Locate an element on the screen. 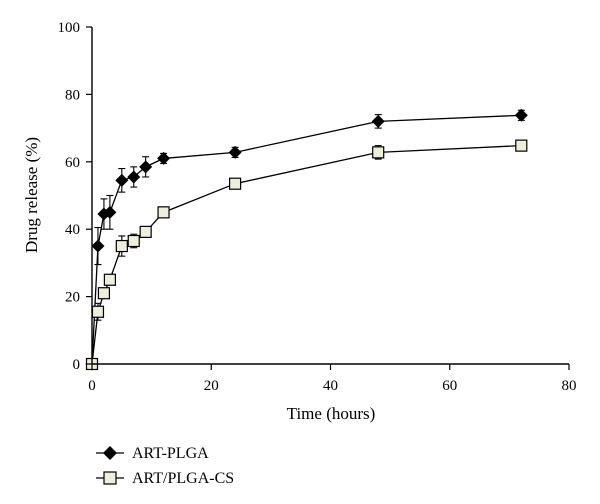 Image resolution: width=600 pixels, height=504 pixels. x-ticks: 0 20 40 60 80 is located at coordinates (332, 379).